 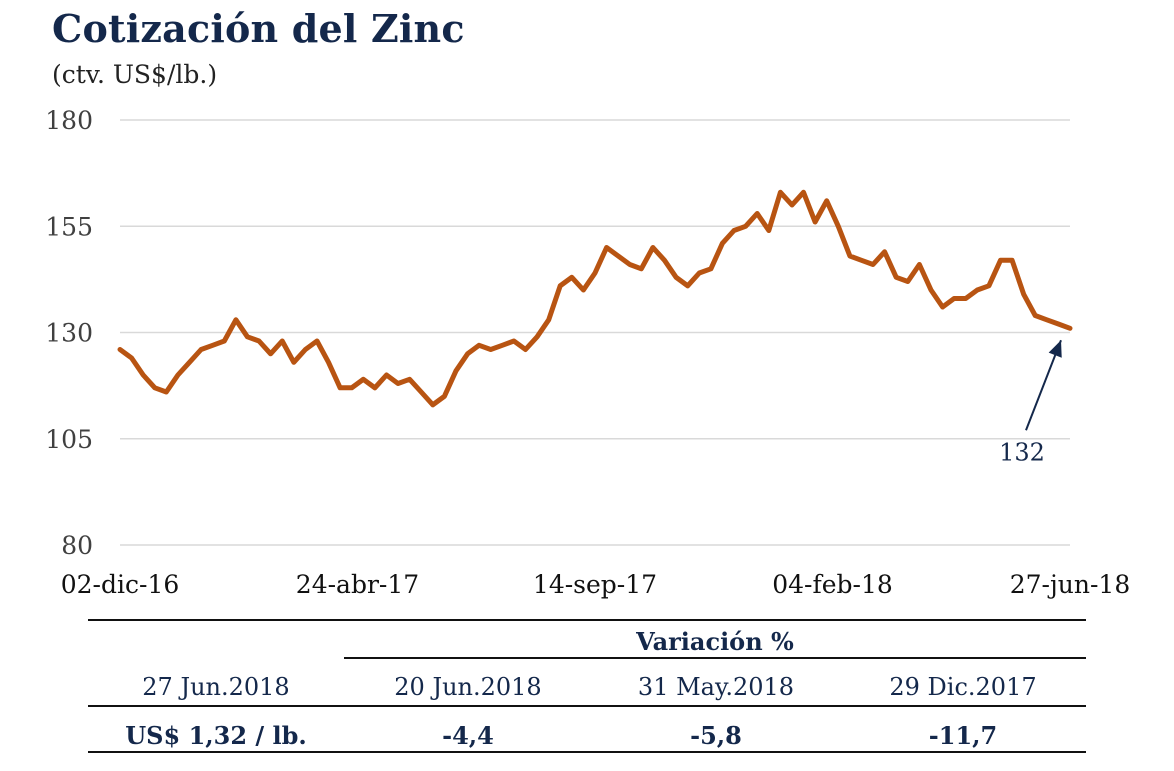 What do you see at coordinates (715, 641) in the screenshot?
I see `table-header-variation: Variación %` at bounding box center [715, 641].